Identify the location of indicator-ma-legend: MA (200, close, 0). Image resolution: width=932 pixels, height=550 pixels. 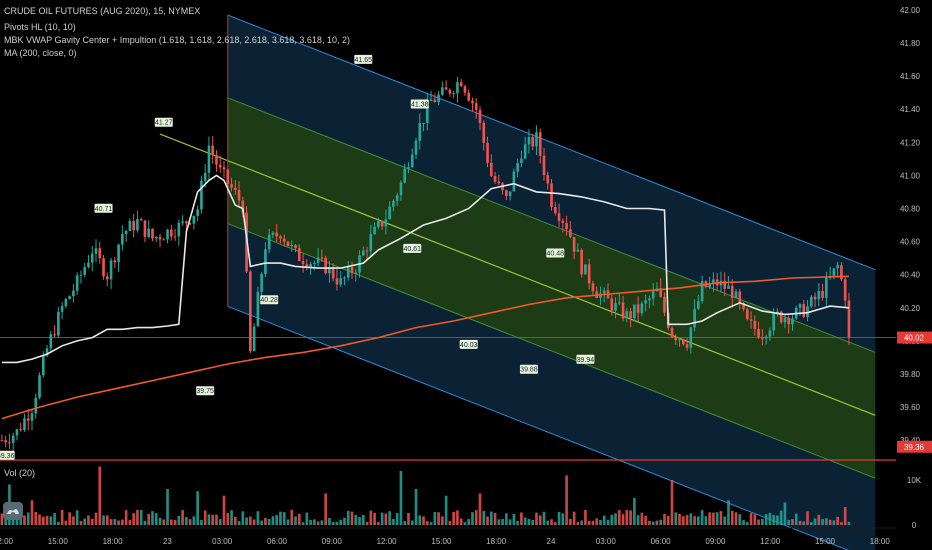
(40, 53).